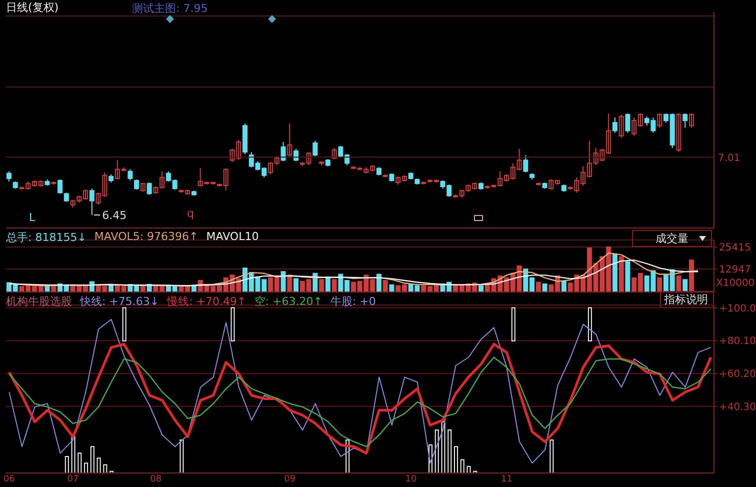 This screenshot has height=487, width=756. I want to click on annotation: 成交量, so click(672, 238).